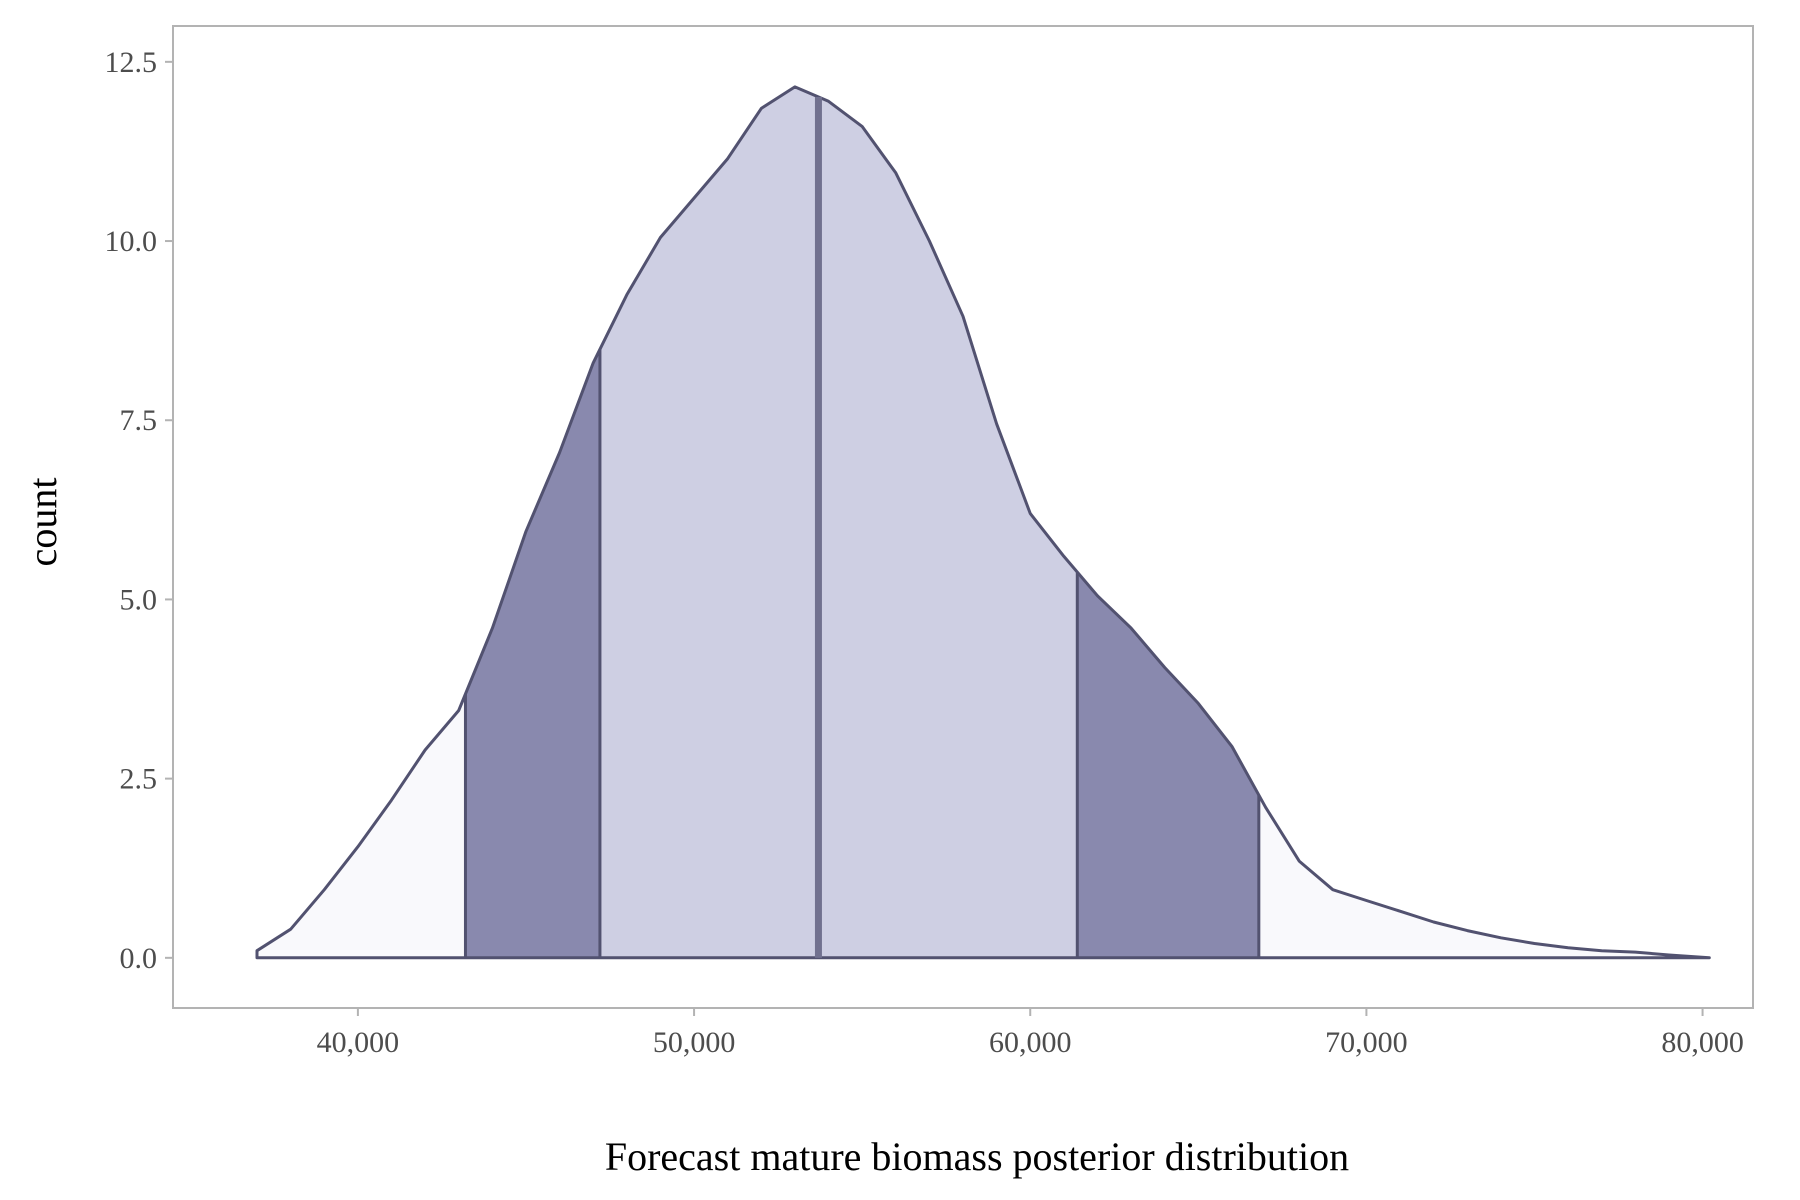  What do you see at coordinates (131, 62) in the screenshot?
I see `y-tick-label: 12.5` at bounding box center [131, 62].